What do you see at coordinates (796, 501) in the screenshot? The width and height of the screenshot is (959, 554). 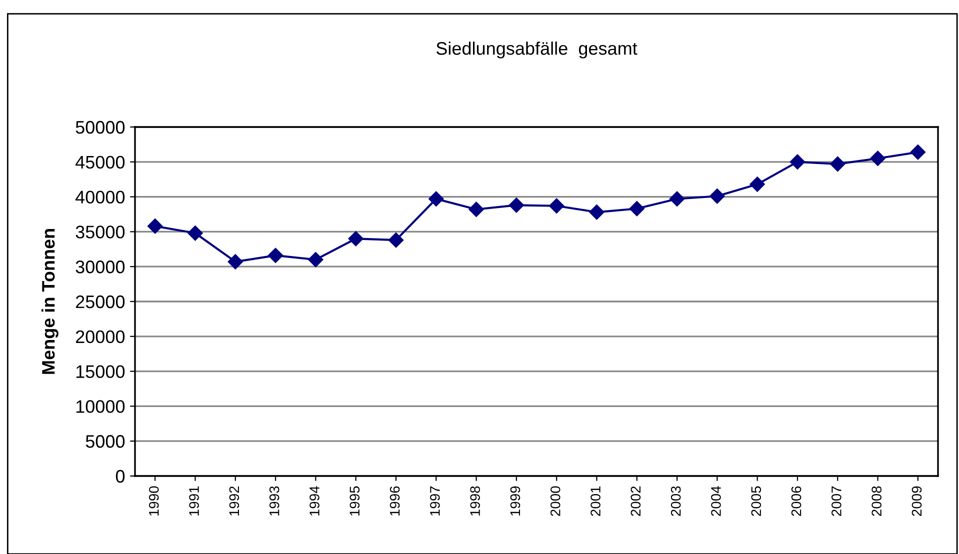 I see `x-tick-label: 2006` at bounding box center [796, 501].